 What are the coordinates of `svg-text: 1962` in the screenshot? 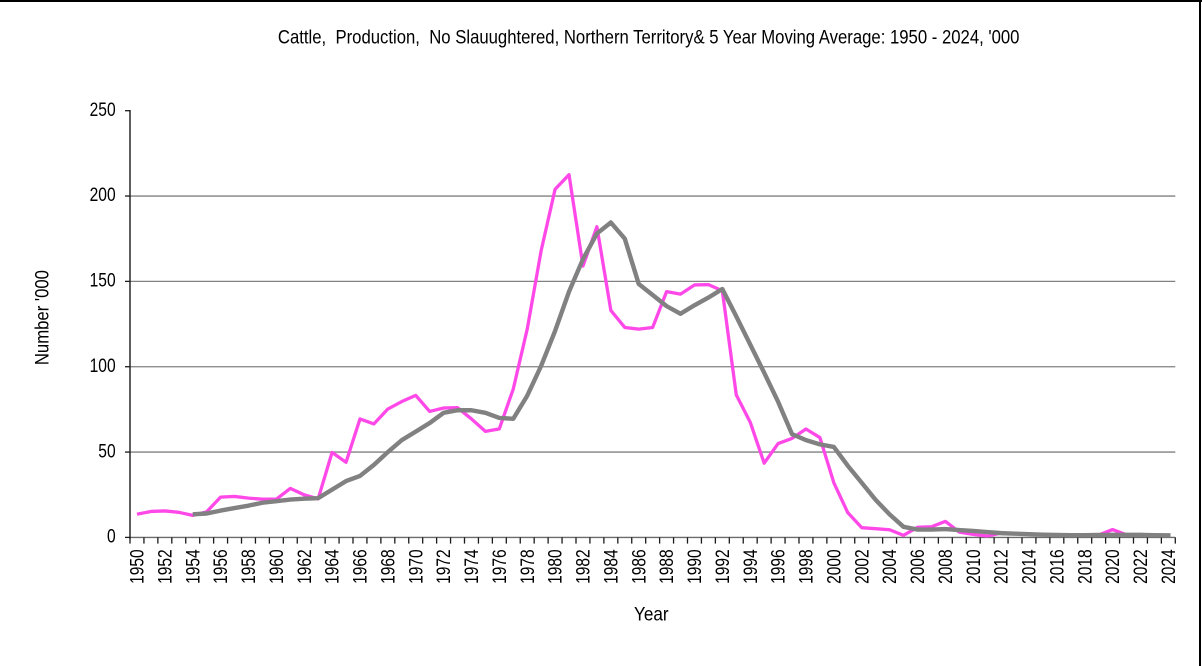 It's located at (304, 566).